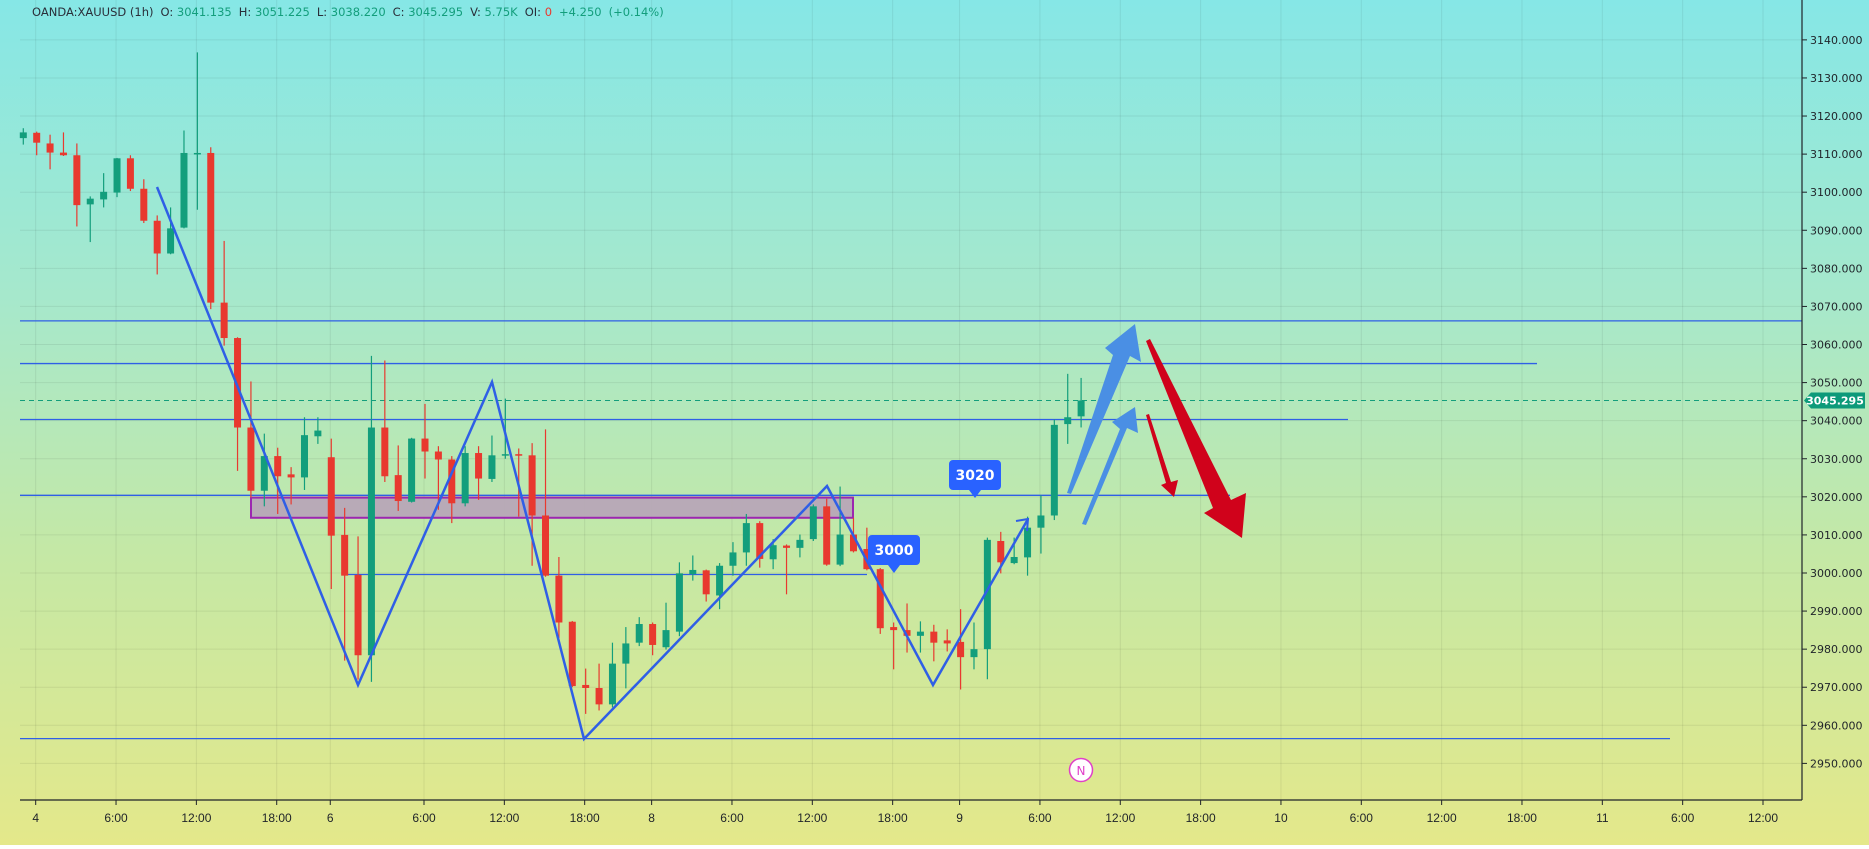  I want to click on last-price-badge: 3045.295, so click(1834, 400).